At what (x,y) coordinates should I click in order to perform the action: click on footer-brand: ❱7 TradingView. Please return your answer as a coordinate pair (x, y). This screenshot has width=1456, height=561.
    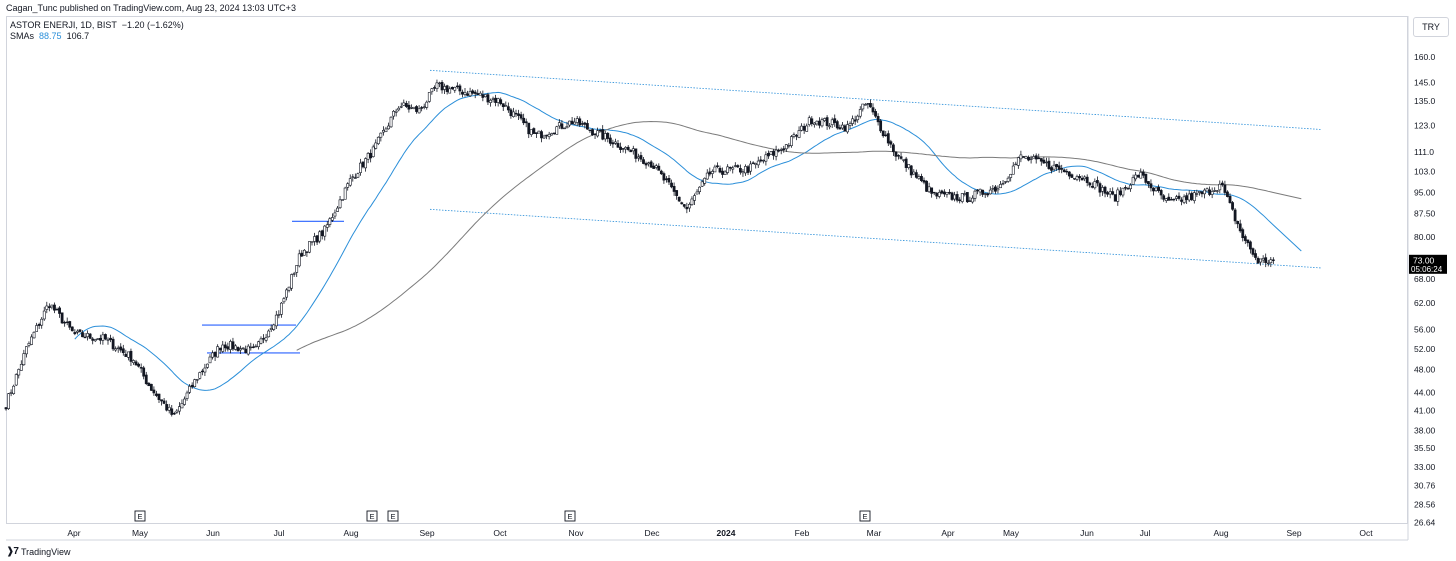
    Looking at the image, I should click on (38, 551).